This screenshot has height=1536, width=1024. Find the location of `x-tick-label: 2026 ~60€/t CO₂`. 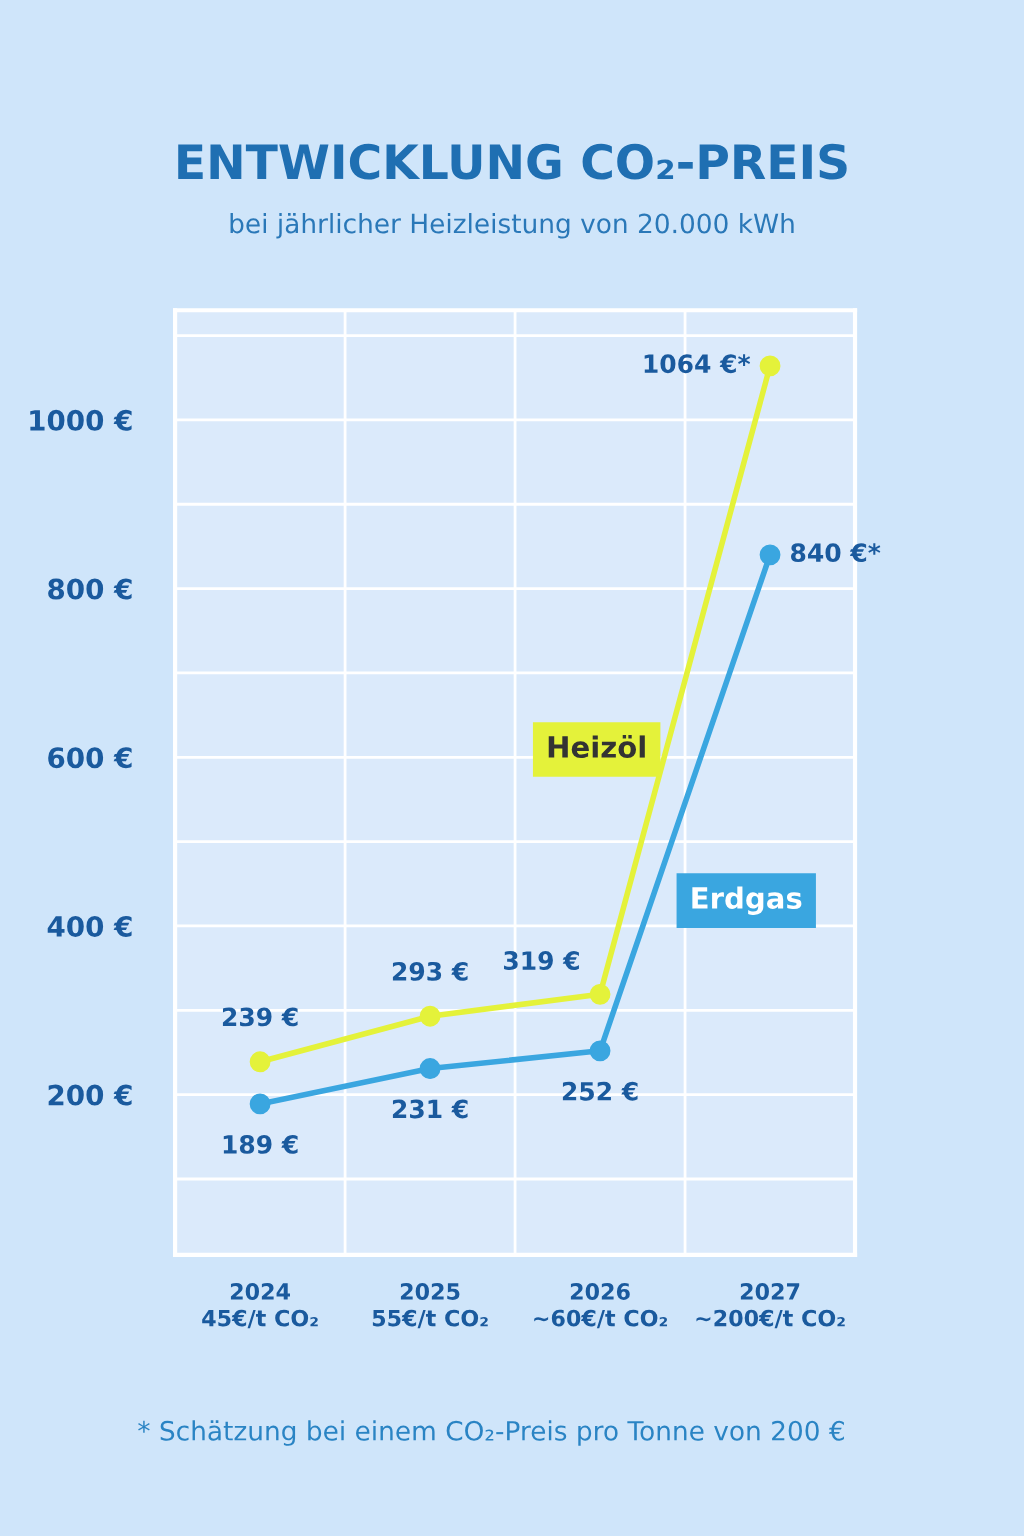

x-tick-label: 2026 ~60€/t CO₂ is located at coordinates (601, 1306).